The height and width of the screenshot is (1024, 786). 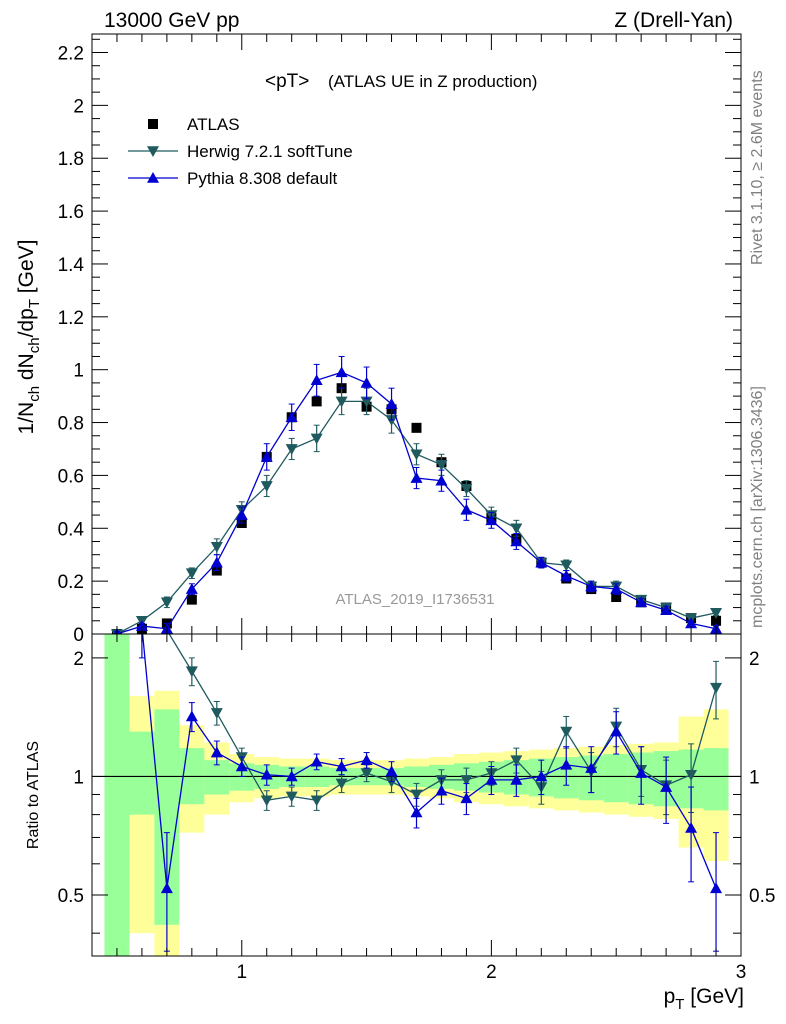 What do you see at coordinates (754, 659) in the screenshot?
I see `ratio-y-tick-label-right: 2` at bounding box center [754, 659].